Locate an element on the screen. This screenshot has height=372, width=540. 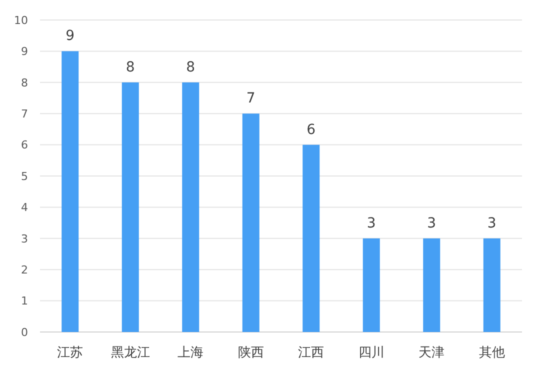
y-tick-label: 5 is located at coordinates (24, 176).